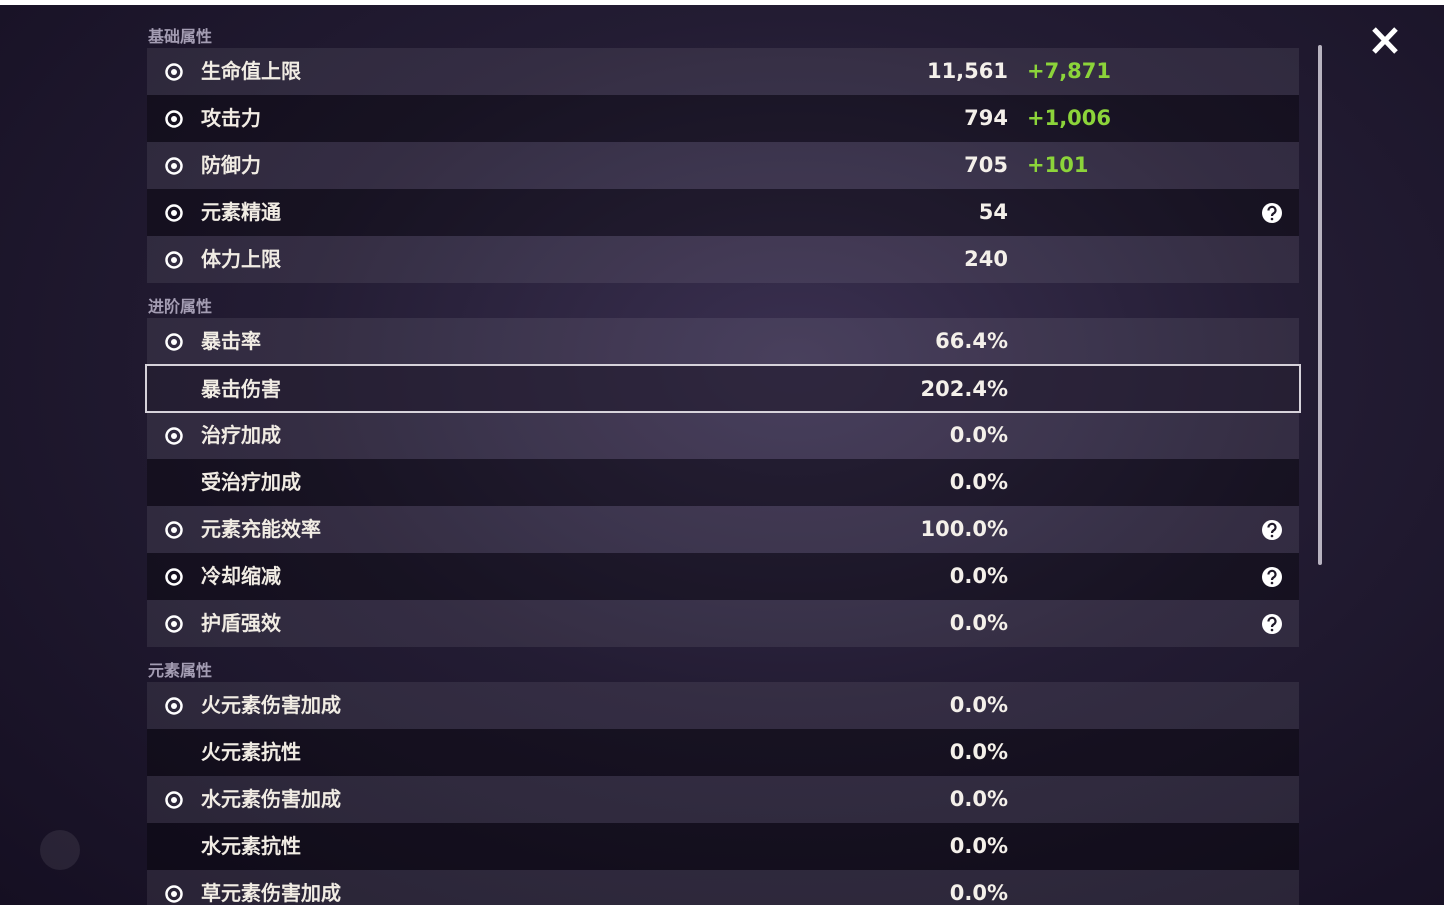 Image resolution: width=1444 pixels, height=905 pixels. Describe the element at coordinates (723, 435) in the screenshot. I see `stat-row: 治疗加成 0.0%` at that location.